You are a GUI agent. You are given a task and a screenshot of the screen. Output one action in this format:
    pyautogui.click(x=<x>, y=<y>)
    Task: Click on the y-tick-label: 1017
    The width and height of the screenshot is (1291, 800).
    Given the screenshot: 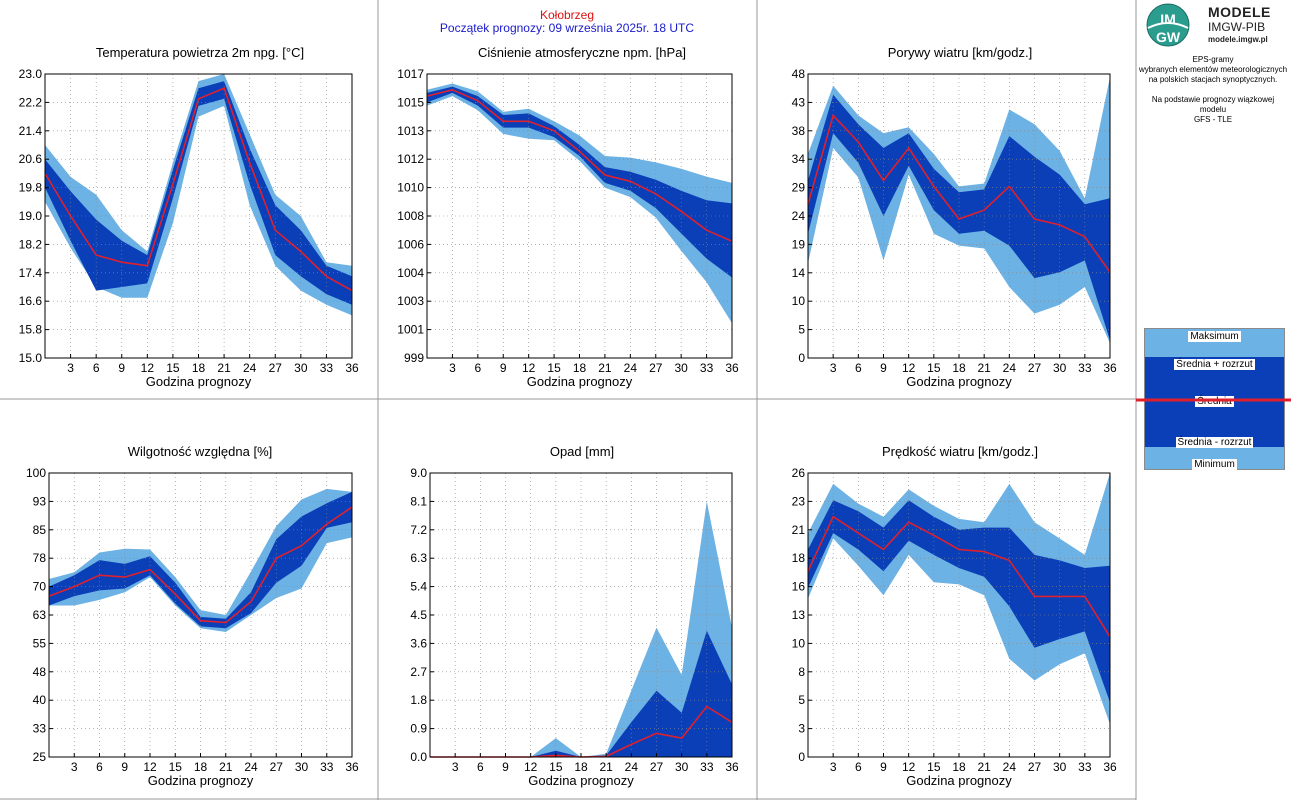 What is the action you would take?
    pyautogui.click(x=410, y=74)
    